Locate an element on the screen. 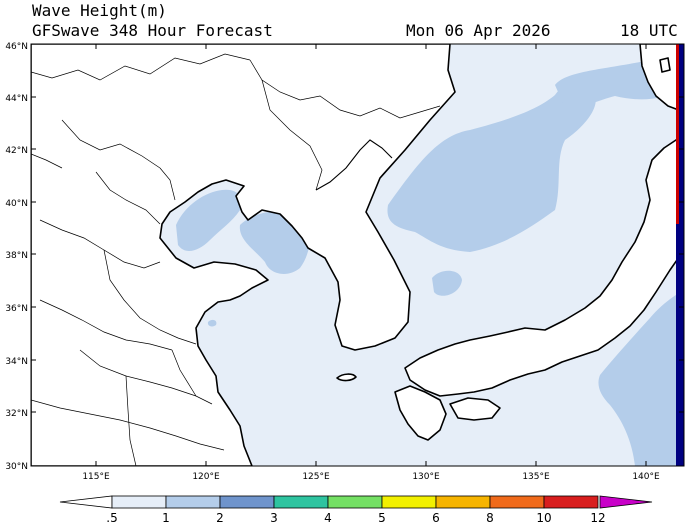 The image size is (700, 525). colorbar-label: 6 is located at coordinates (436, 518).